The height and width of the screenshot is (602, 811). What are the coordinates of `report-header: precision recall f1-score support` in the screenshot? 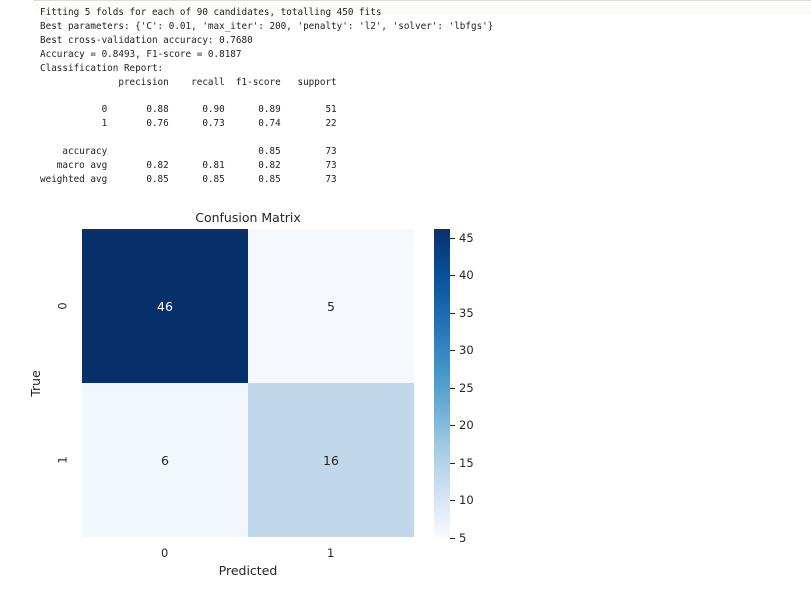 It's located at (188, 82).